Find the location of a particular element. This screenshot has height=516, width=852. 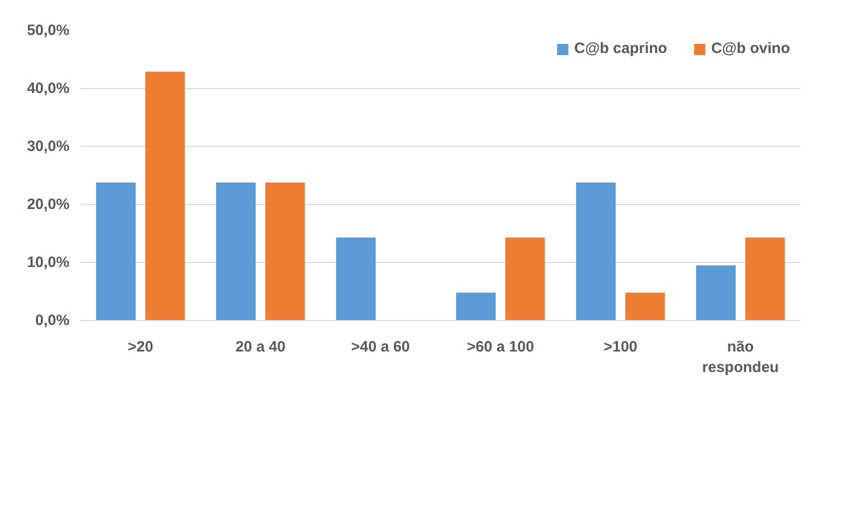

x-tick-label: >20 is located at coordinates (141, 347).